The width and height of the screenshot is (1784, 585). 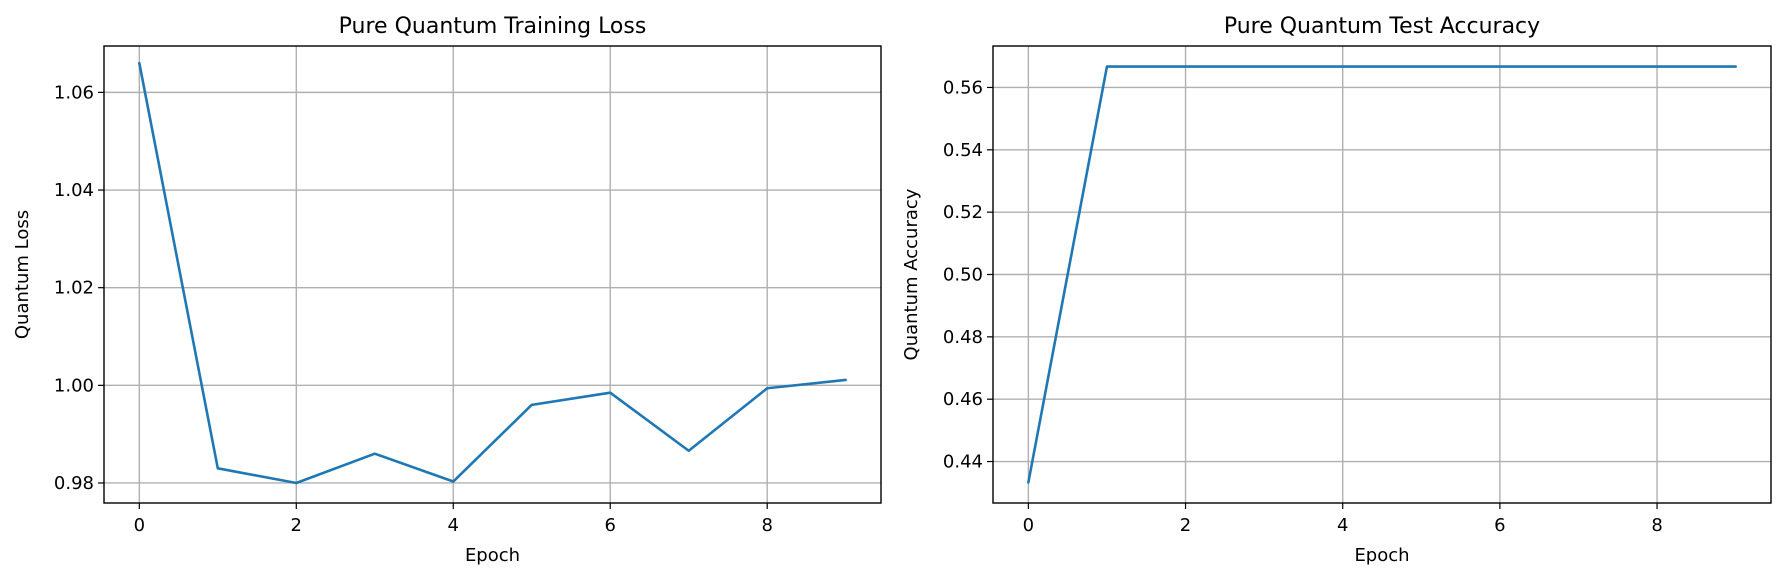 I want to click on training-loss-y-axis-label: Quantum Loss, so click(x=22, y=274).